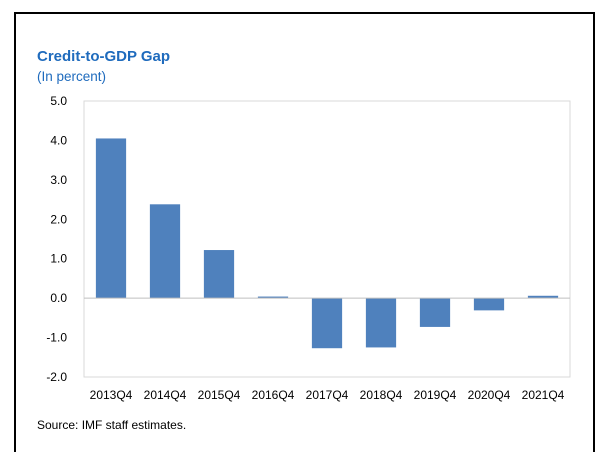 This screenshot has height=452, width=597. What do you see at coordinates (104, 56) in the screenshot?
I see `chart-title: Credit-to-GDP Gap` at bounding box center [104, 56].